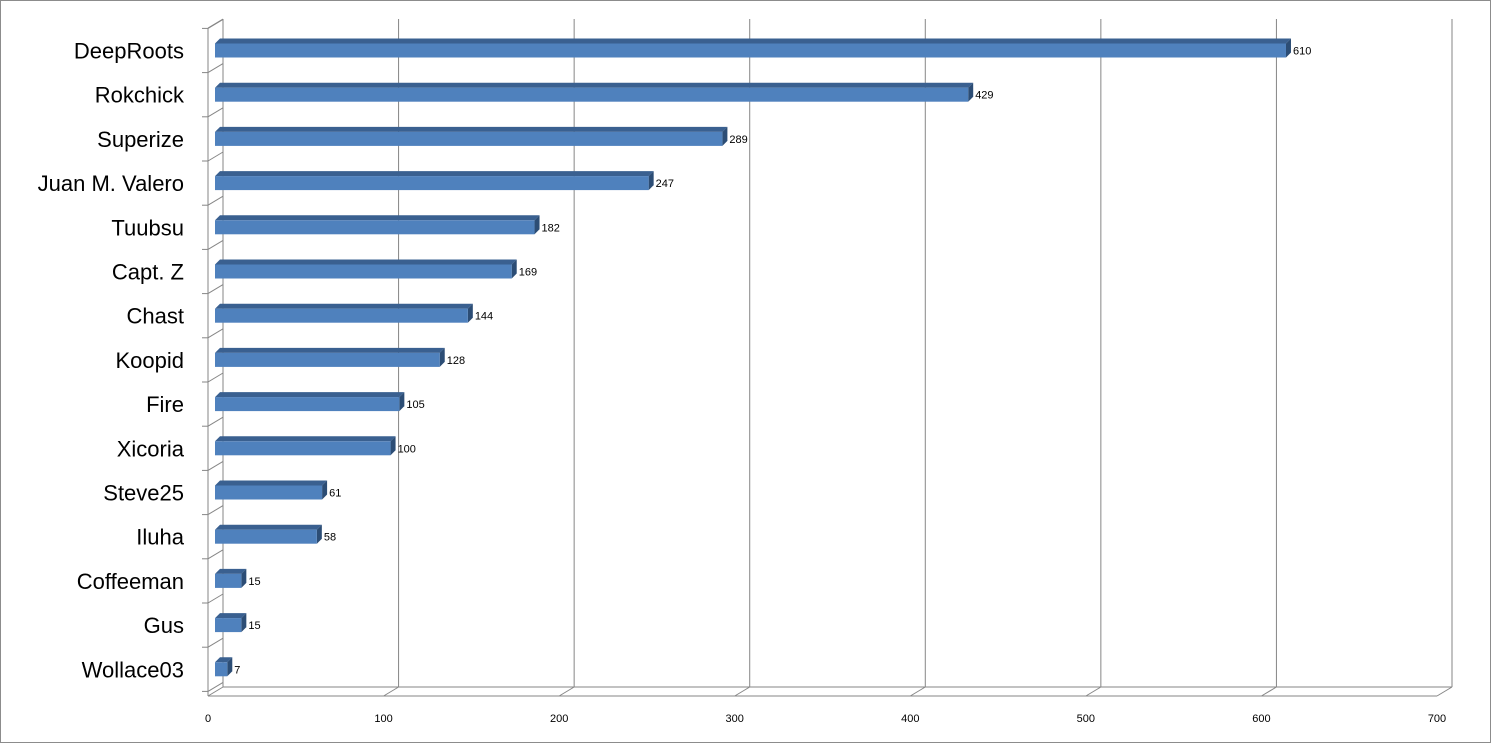  What do you see at coordinates (735, 719) in the screenshot?
I see `x-tick-label: 300` at bounding box center [735, 719].